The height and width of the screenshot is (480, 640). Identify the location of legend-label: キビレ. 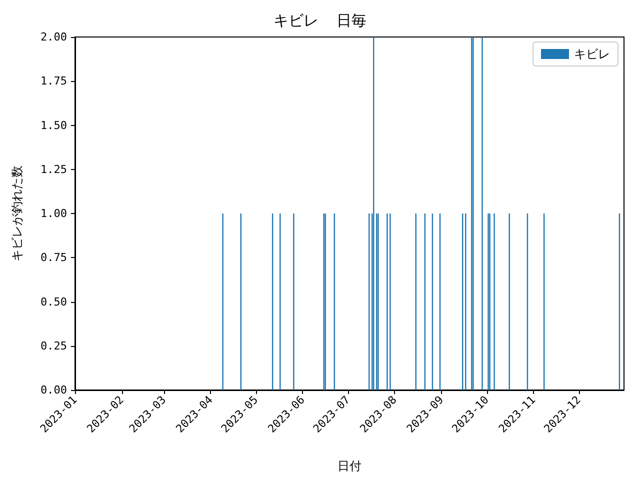
(592, 54).